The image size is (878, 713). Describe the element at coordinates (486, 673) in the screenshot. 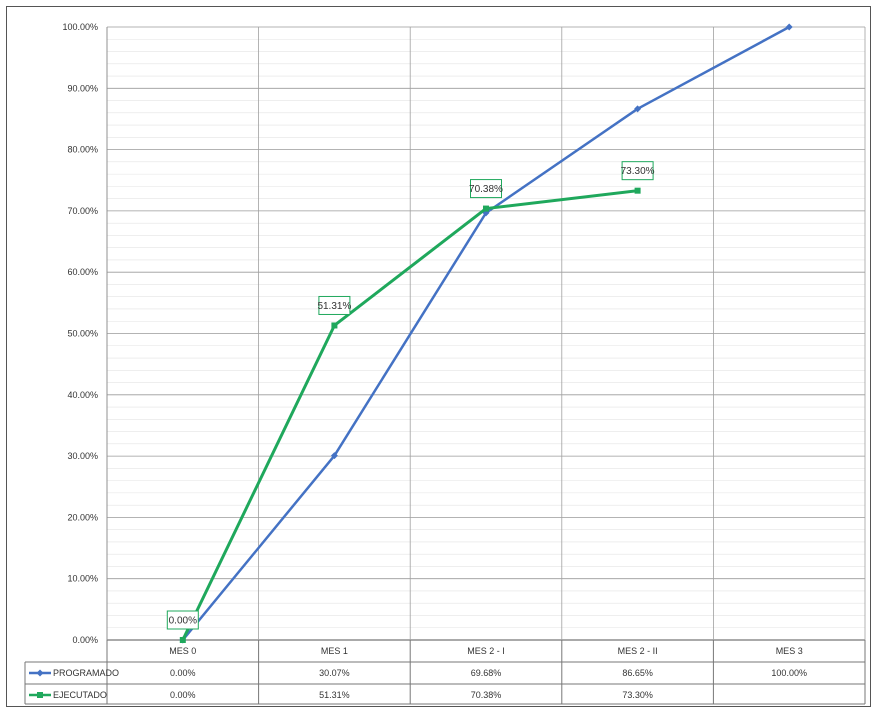

I see `table-cell: 69.68%` at that location.